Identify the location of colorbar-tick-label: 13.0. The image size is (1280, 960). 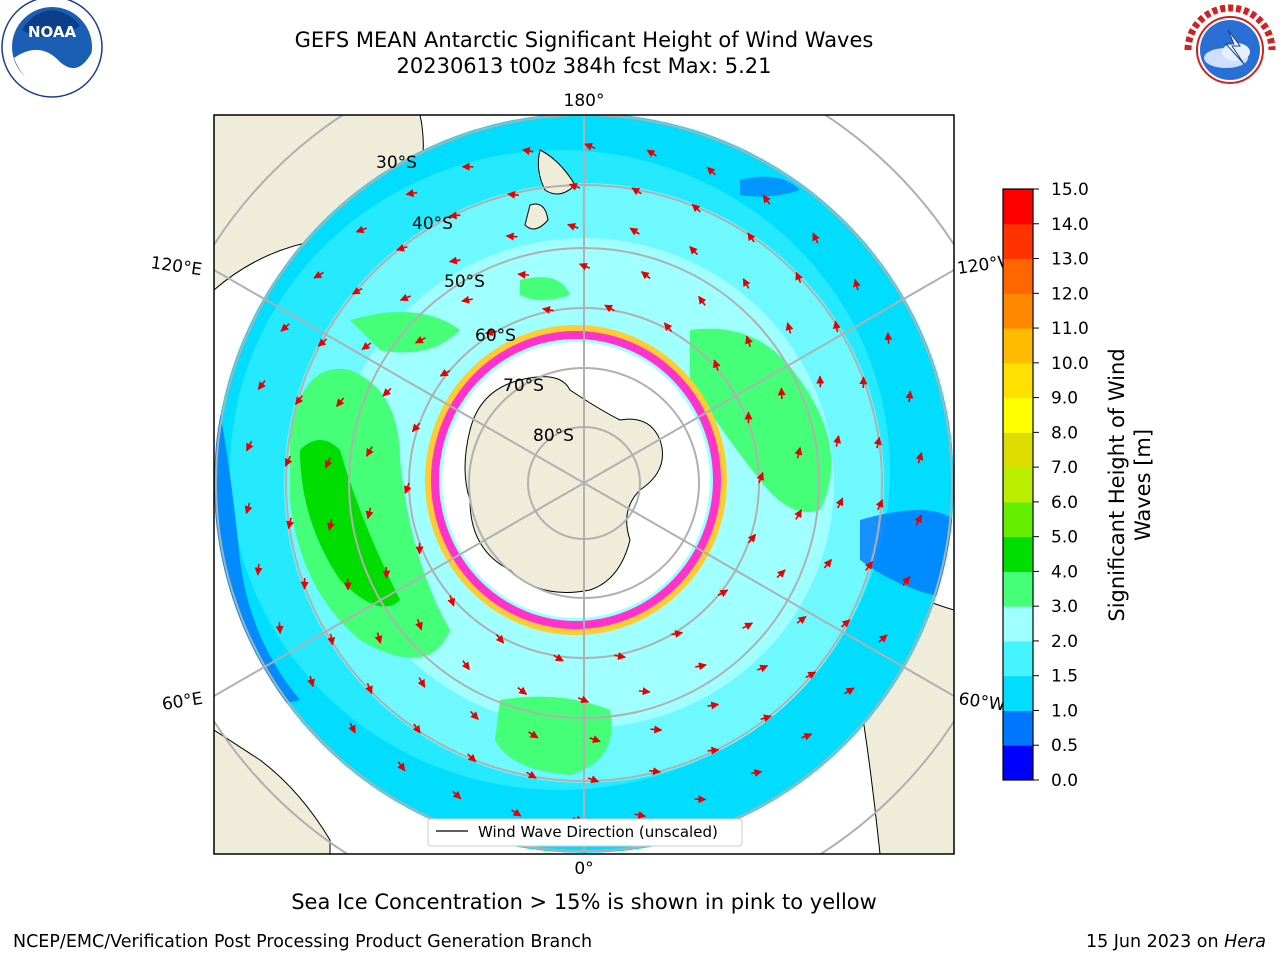
(1070, 260).